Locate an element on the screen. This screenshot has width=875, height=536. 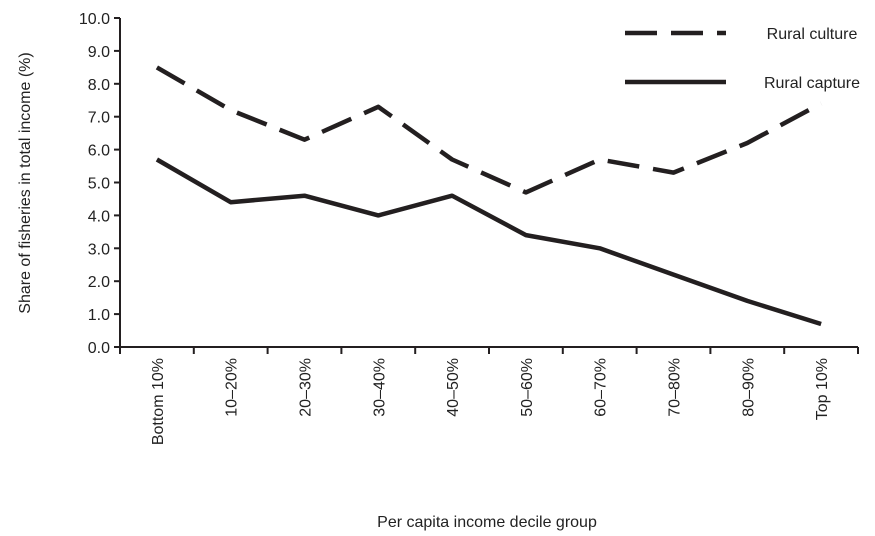
y-tick-label: 0.0 is located at coordinates (99, 348).